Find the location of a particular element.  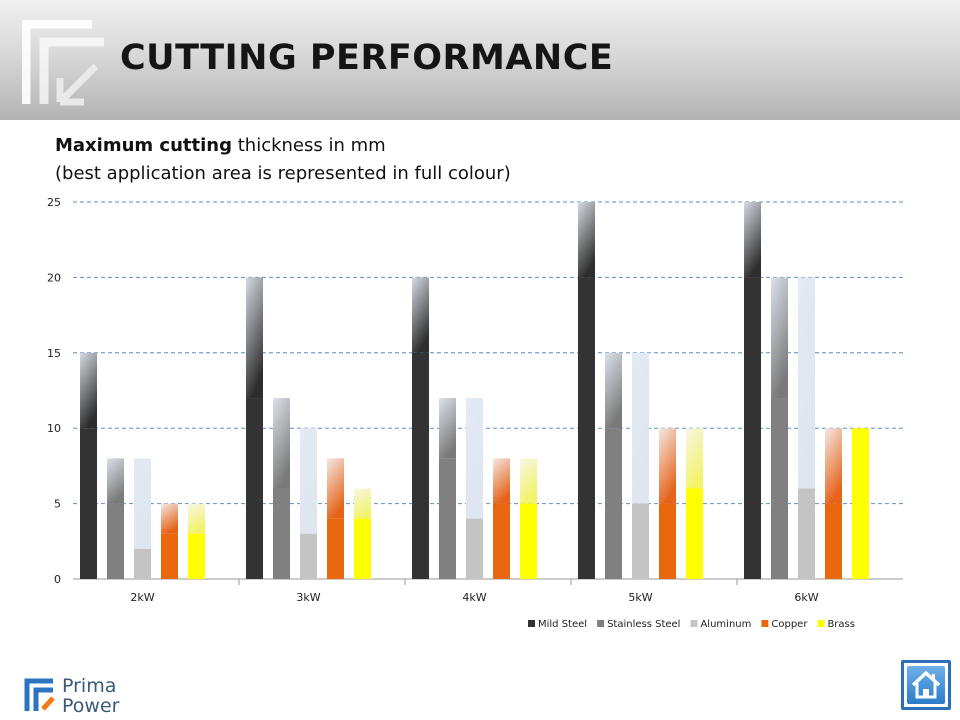

y-tick-label: 5 is located at coordinates (57, 504).